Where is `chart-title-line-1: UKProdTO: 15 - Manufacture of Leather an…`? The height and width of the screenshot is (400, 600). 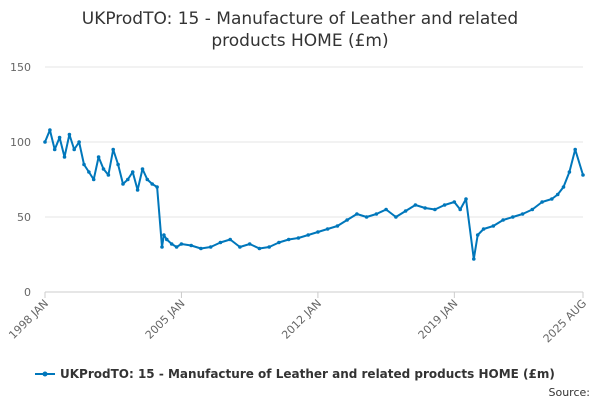 chart-title-line-1: UKProdTO: 15 - Manufacture of Leather an… is located at coordinates (300, 19).